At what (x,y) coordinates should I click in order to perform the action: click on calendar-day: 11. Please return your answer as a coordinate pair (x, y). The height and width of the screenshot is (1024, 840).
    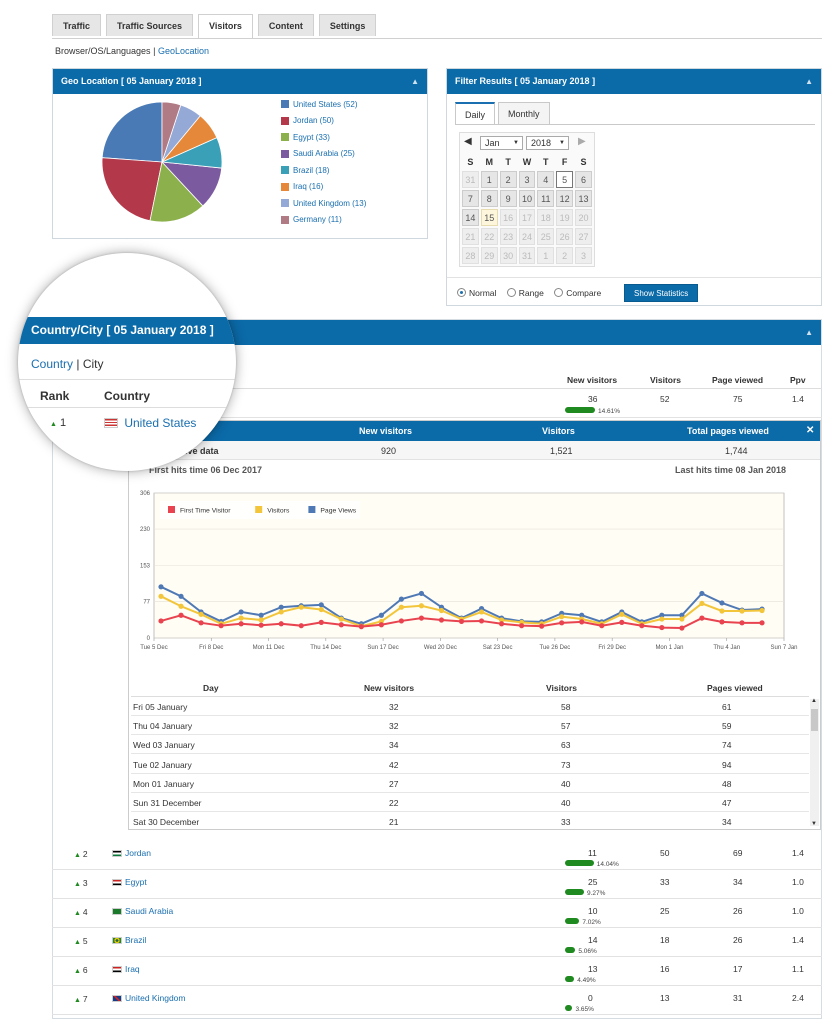
    Looking at the image, I should click on (546, 198).